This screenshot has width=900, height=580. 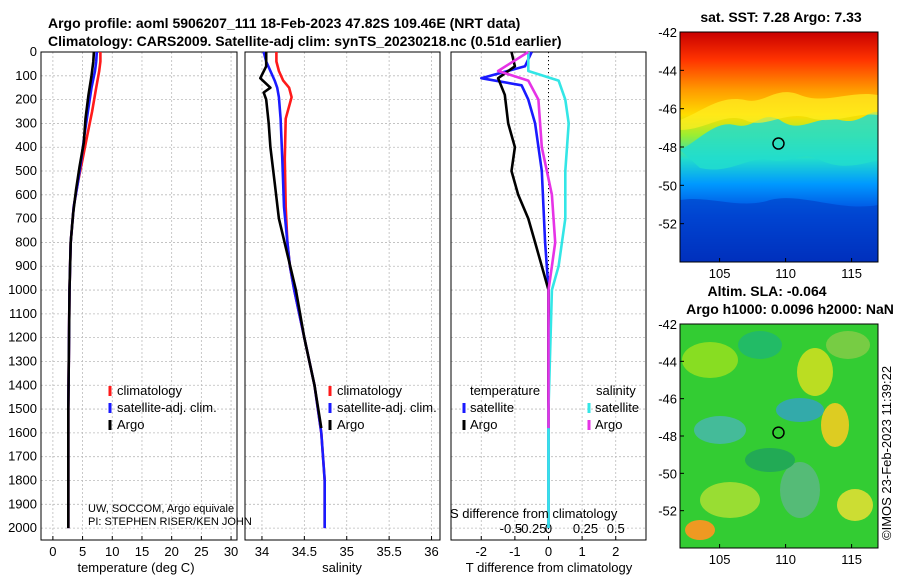 What do you see at coordinates (26, 241) in the screenshot?
I see `y-tick-label: 800` at bounding box center [26, 241].